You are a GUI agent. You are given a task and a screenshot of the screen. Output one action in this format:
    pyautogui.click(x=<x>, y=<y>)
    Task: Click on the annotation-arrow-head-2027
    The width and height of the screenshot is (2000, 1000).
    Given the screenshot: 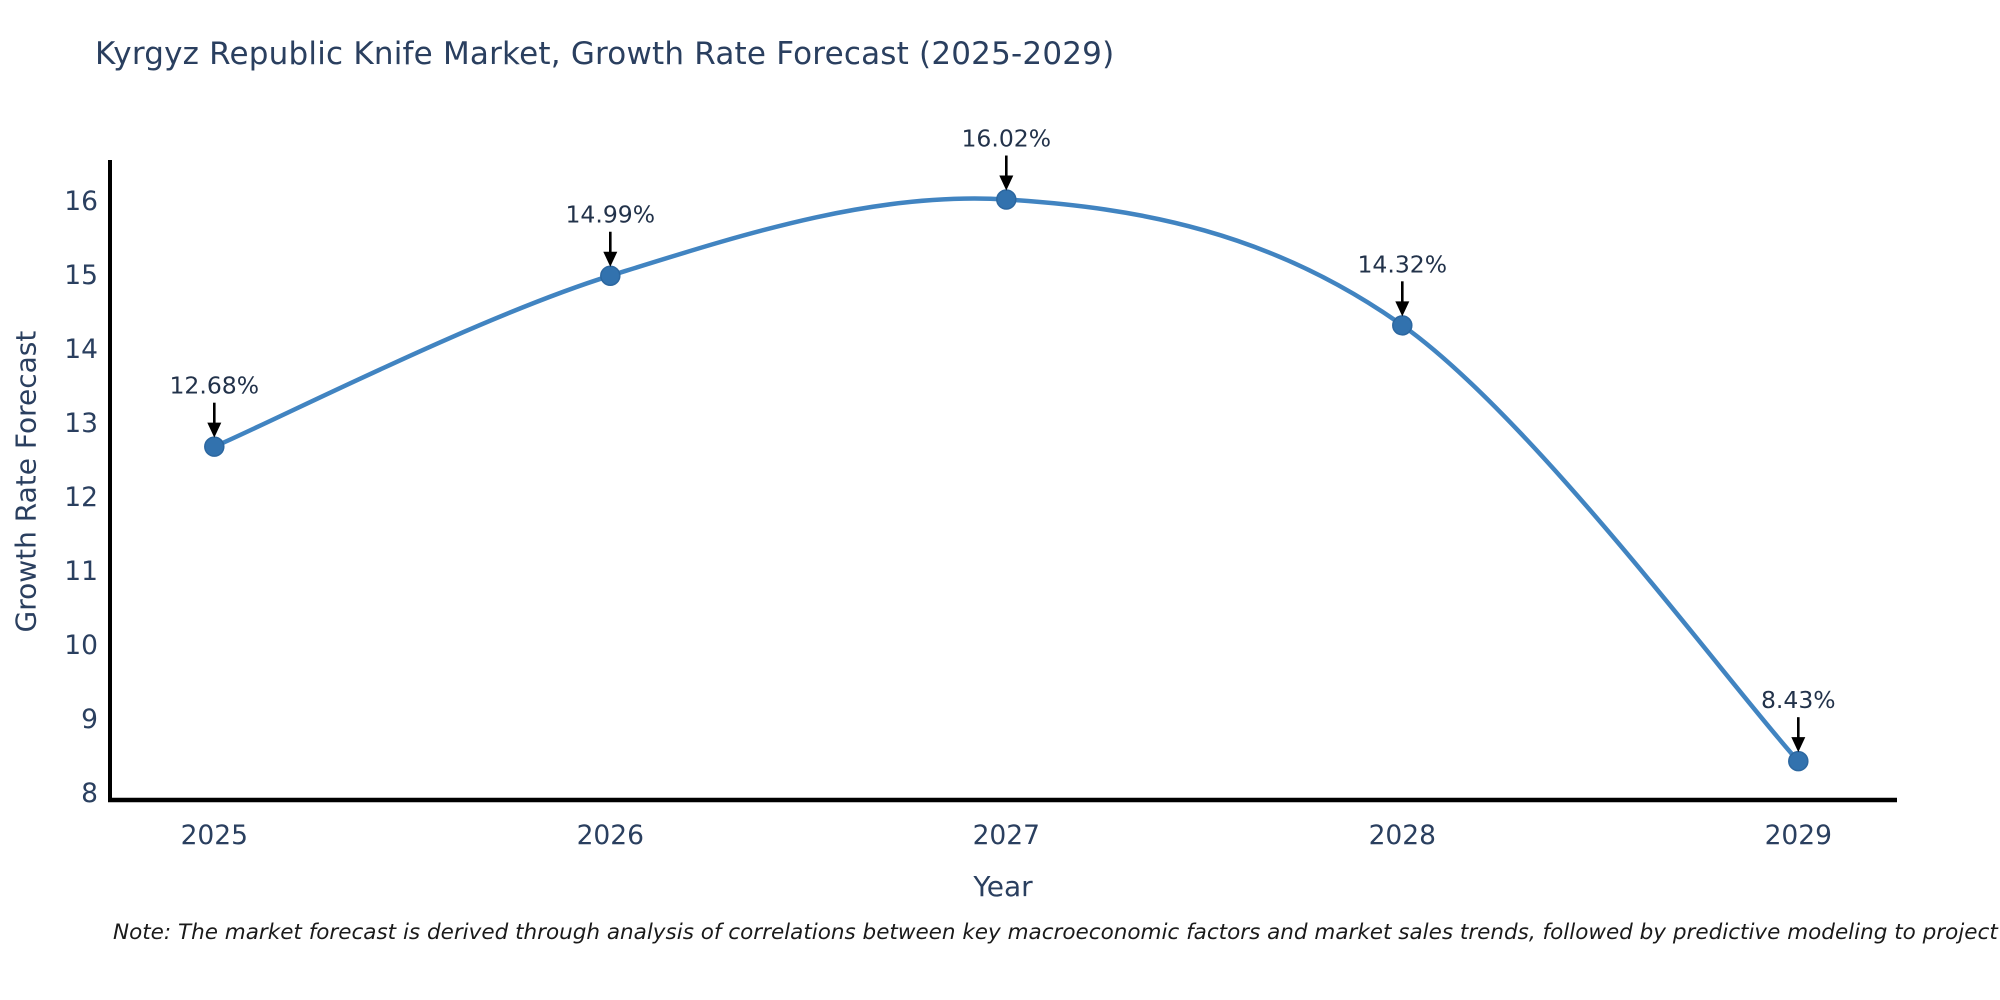 What is the action you would take?
    pyautogui.click(x=1006, y=183)
    